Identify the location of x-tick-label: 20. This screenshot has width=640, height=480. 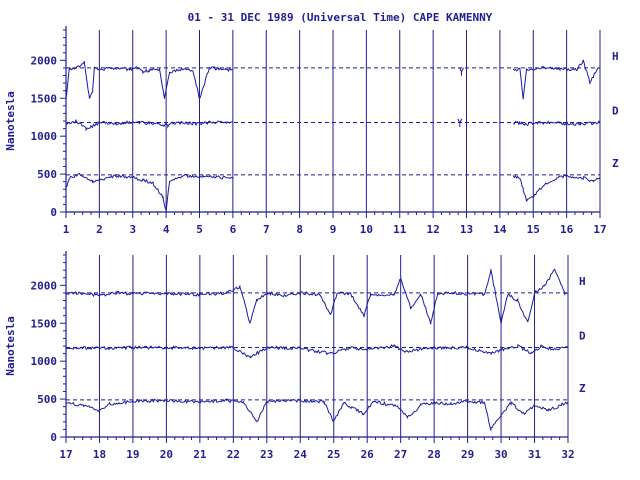
(166, 454).